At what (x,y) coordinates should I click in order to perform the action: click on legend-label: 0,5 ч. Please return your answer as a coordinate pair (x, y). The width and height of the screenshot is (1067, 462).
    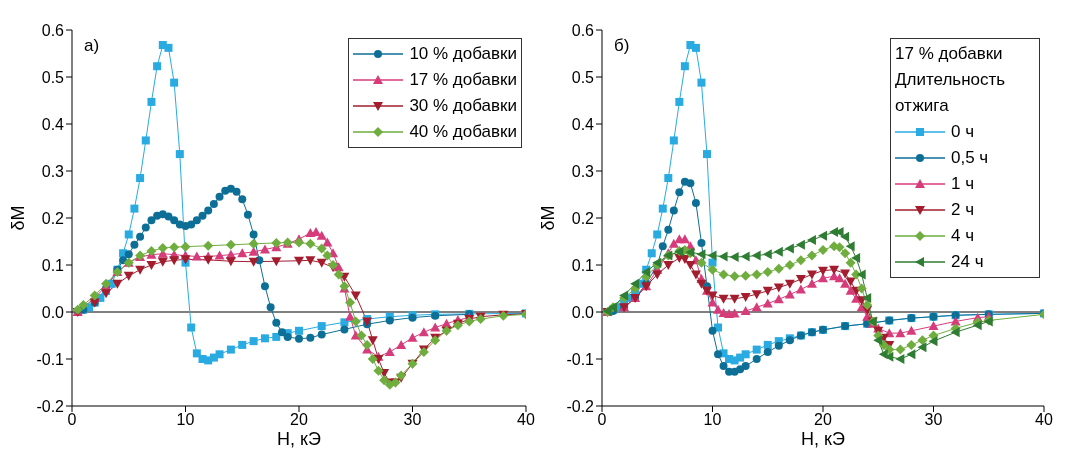
    Looking at the image, I should click on (970, 158).